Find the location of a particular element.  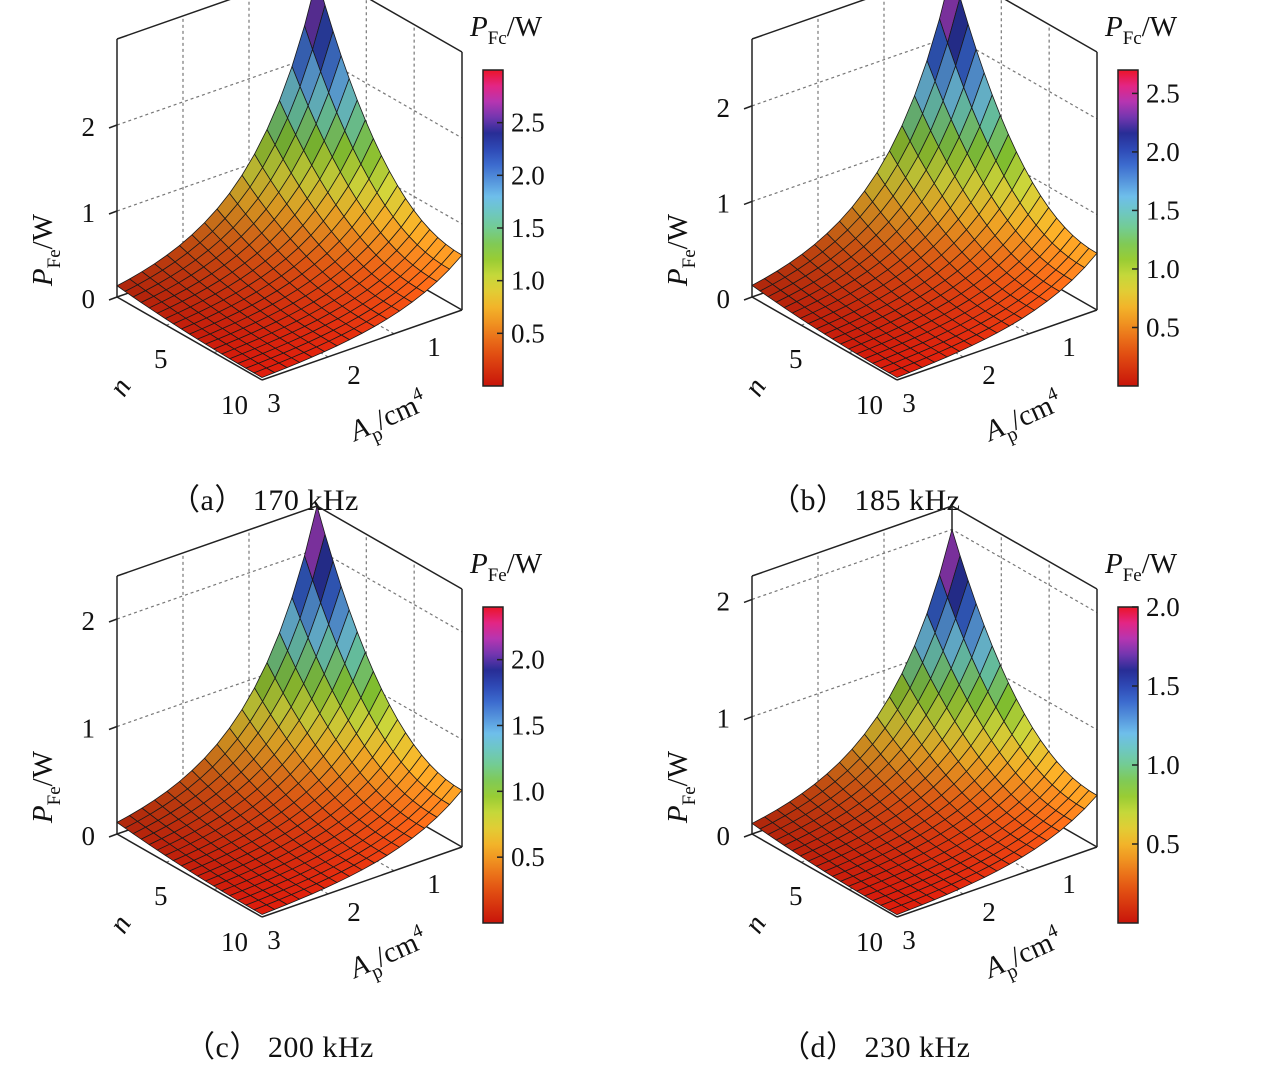

p2-colorbar-title: PFe/W is located at coordinates (506, 567).